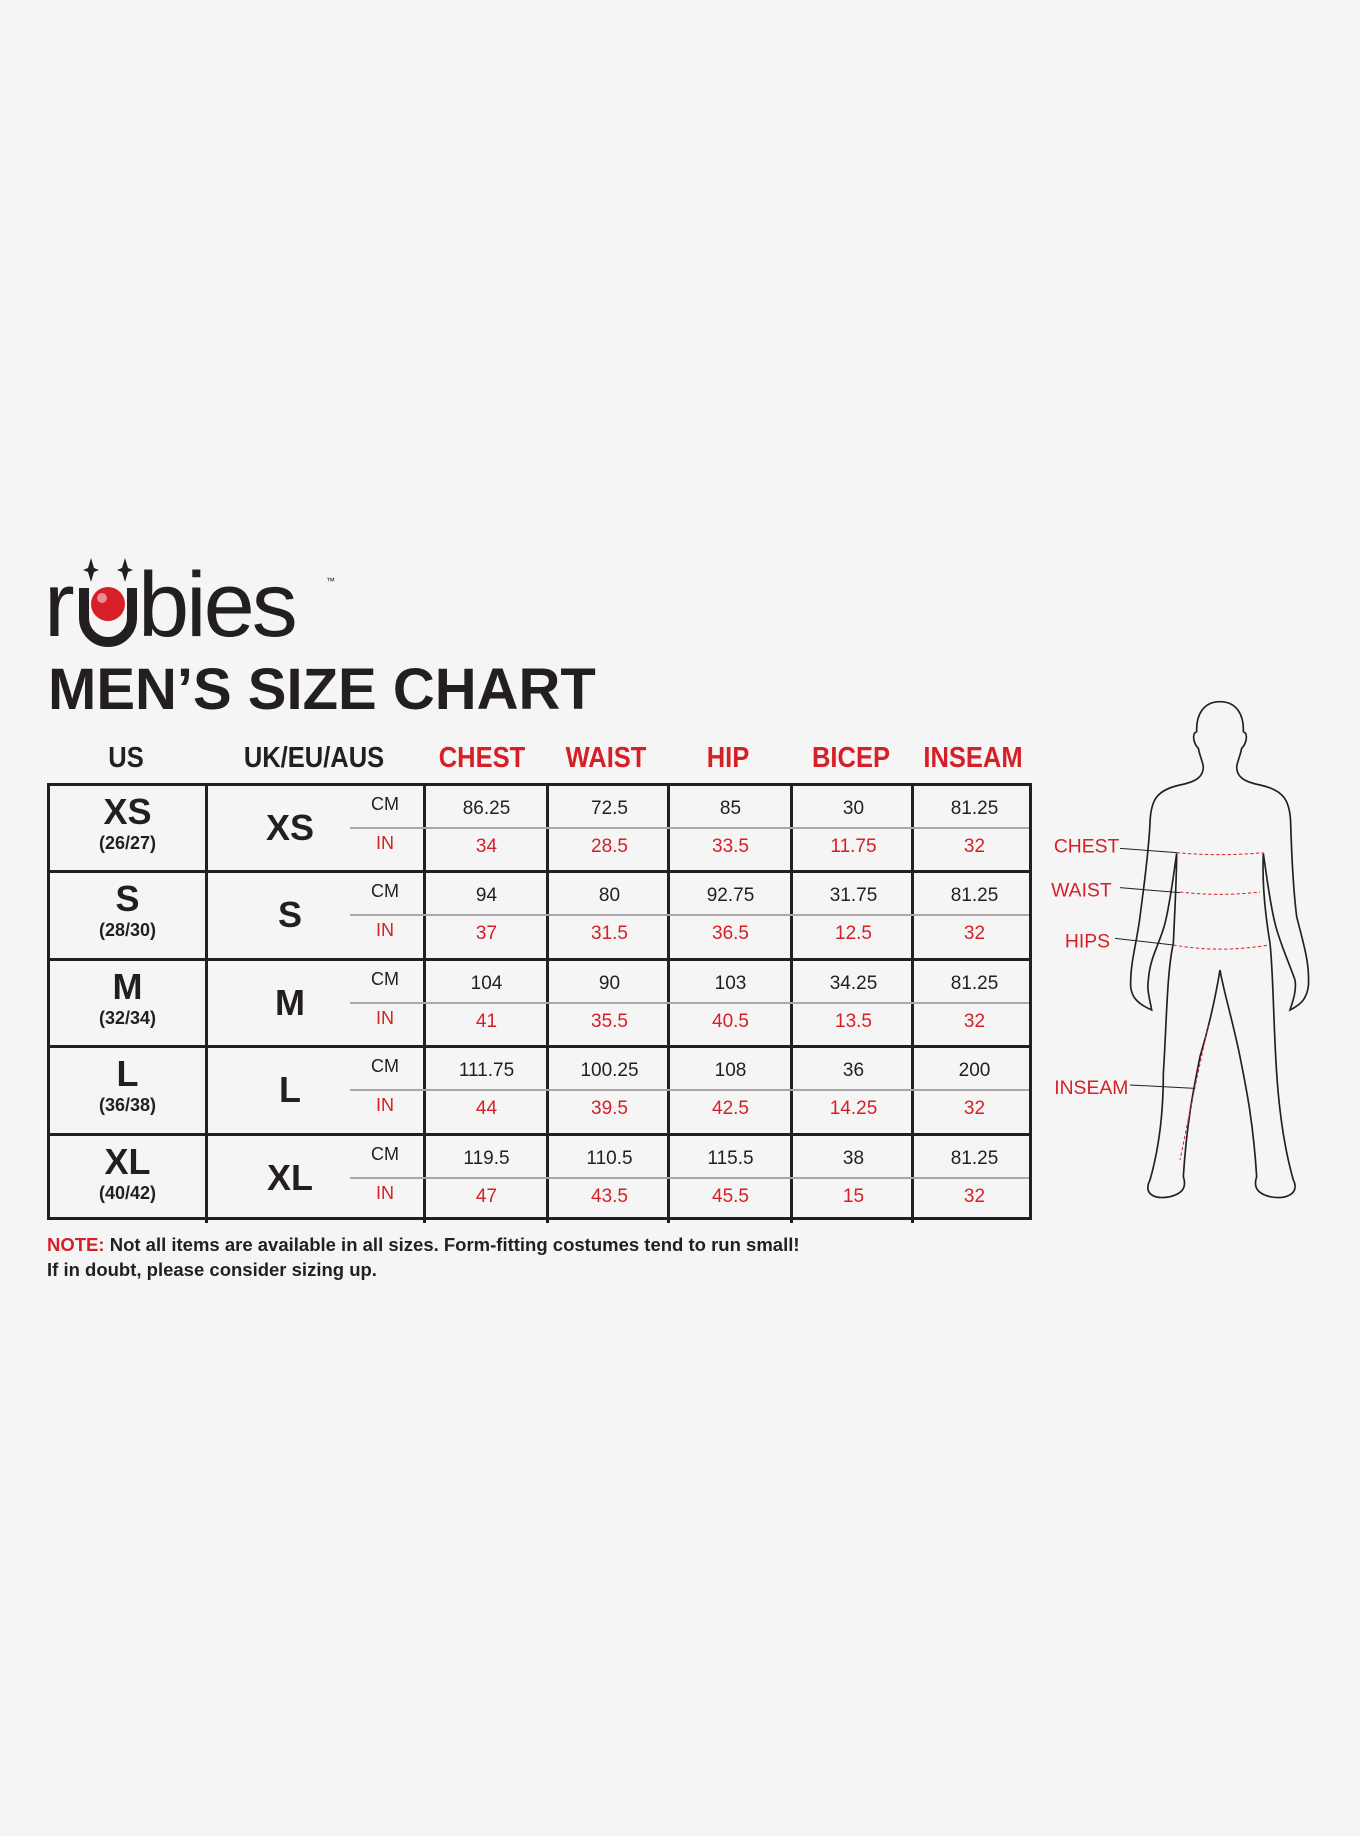 The image size is (1360, 1836). I want to click on hip-cm-value: 115.5, so click(730, 1158).